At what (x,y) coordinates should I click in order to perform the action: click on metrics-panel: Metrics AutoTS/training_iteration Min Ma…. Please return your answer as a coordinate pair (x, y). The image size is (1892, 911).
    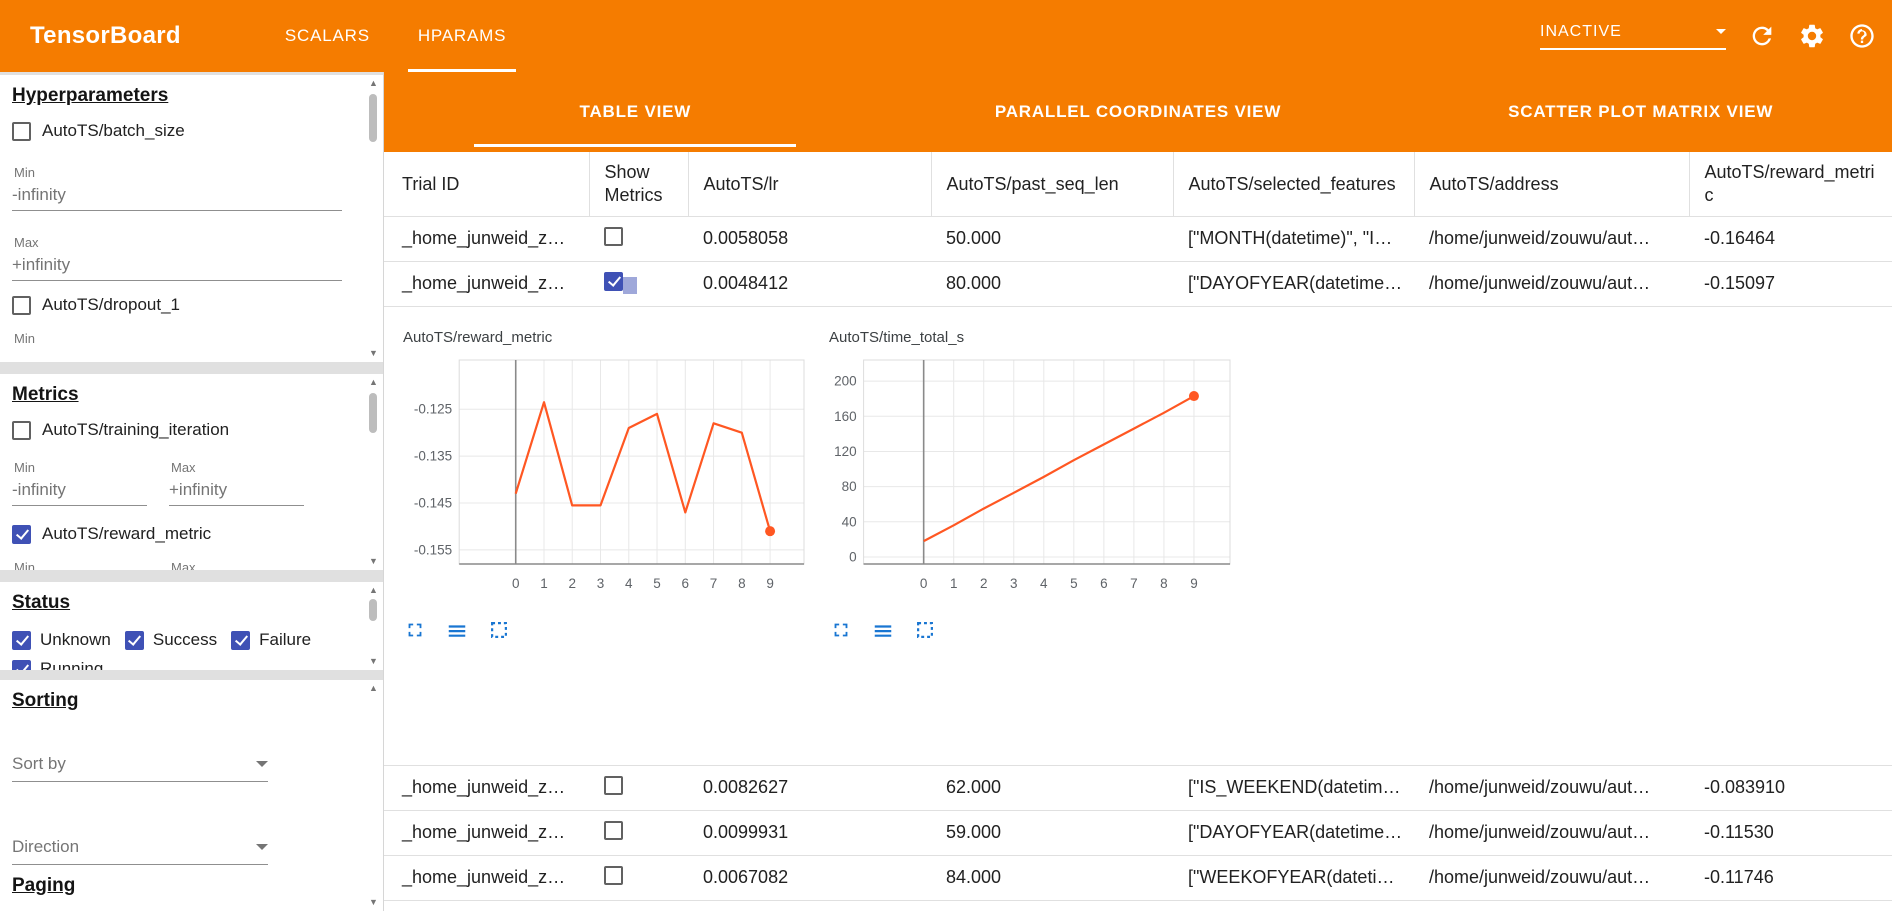
    Looking at the image, I should click on (191, 472).